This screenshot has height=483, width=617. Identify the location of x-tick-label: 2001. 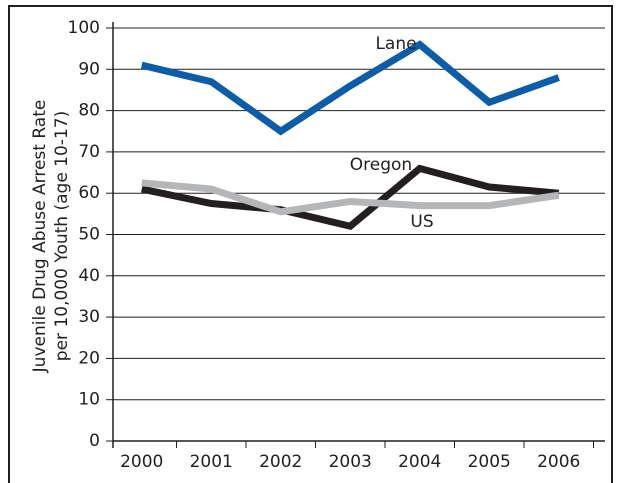
(211, 462).